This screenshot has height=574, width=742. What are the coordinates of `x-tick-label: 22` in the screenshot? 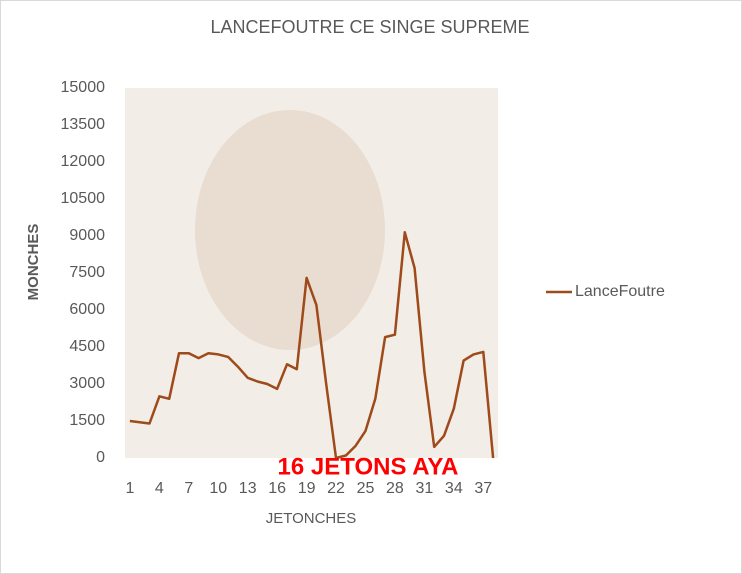 It's located at (336, 488).